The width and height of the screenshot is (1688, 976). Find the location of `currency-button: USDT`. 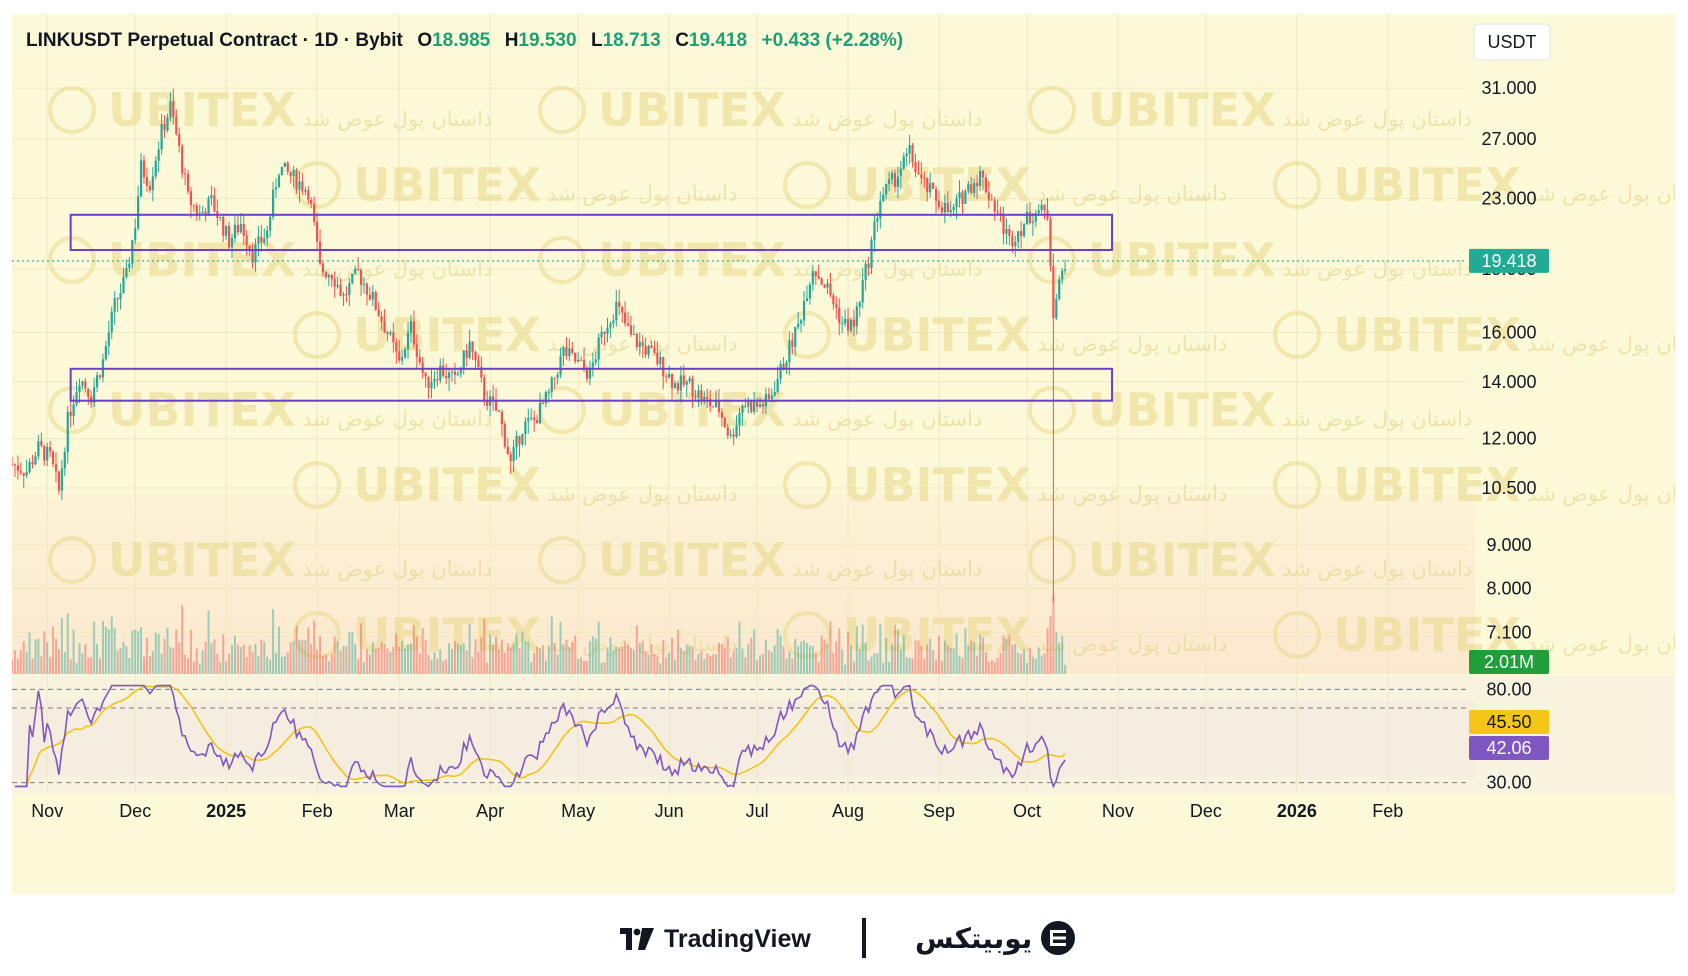

currency-button: USDT is located at coordinates (1512, 42).